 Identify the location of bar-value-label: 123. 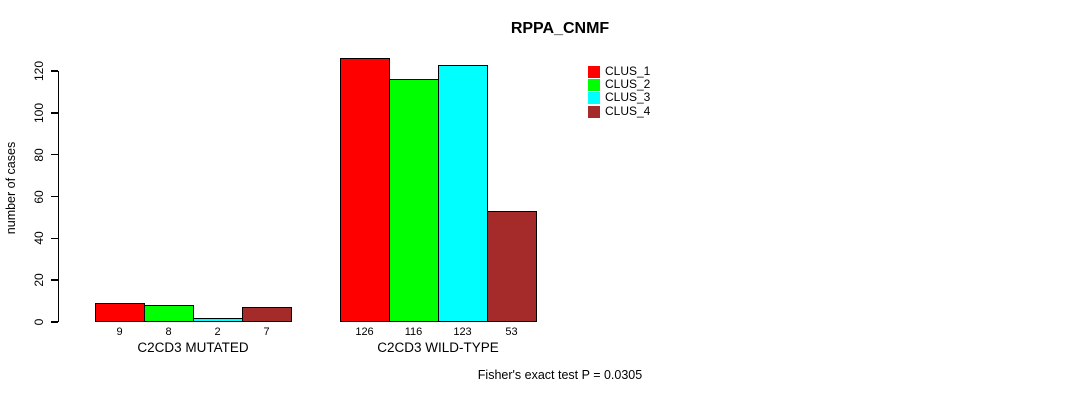
(462, 332).